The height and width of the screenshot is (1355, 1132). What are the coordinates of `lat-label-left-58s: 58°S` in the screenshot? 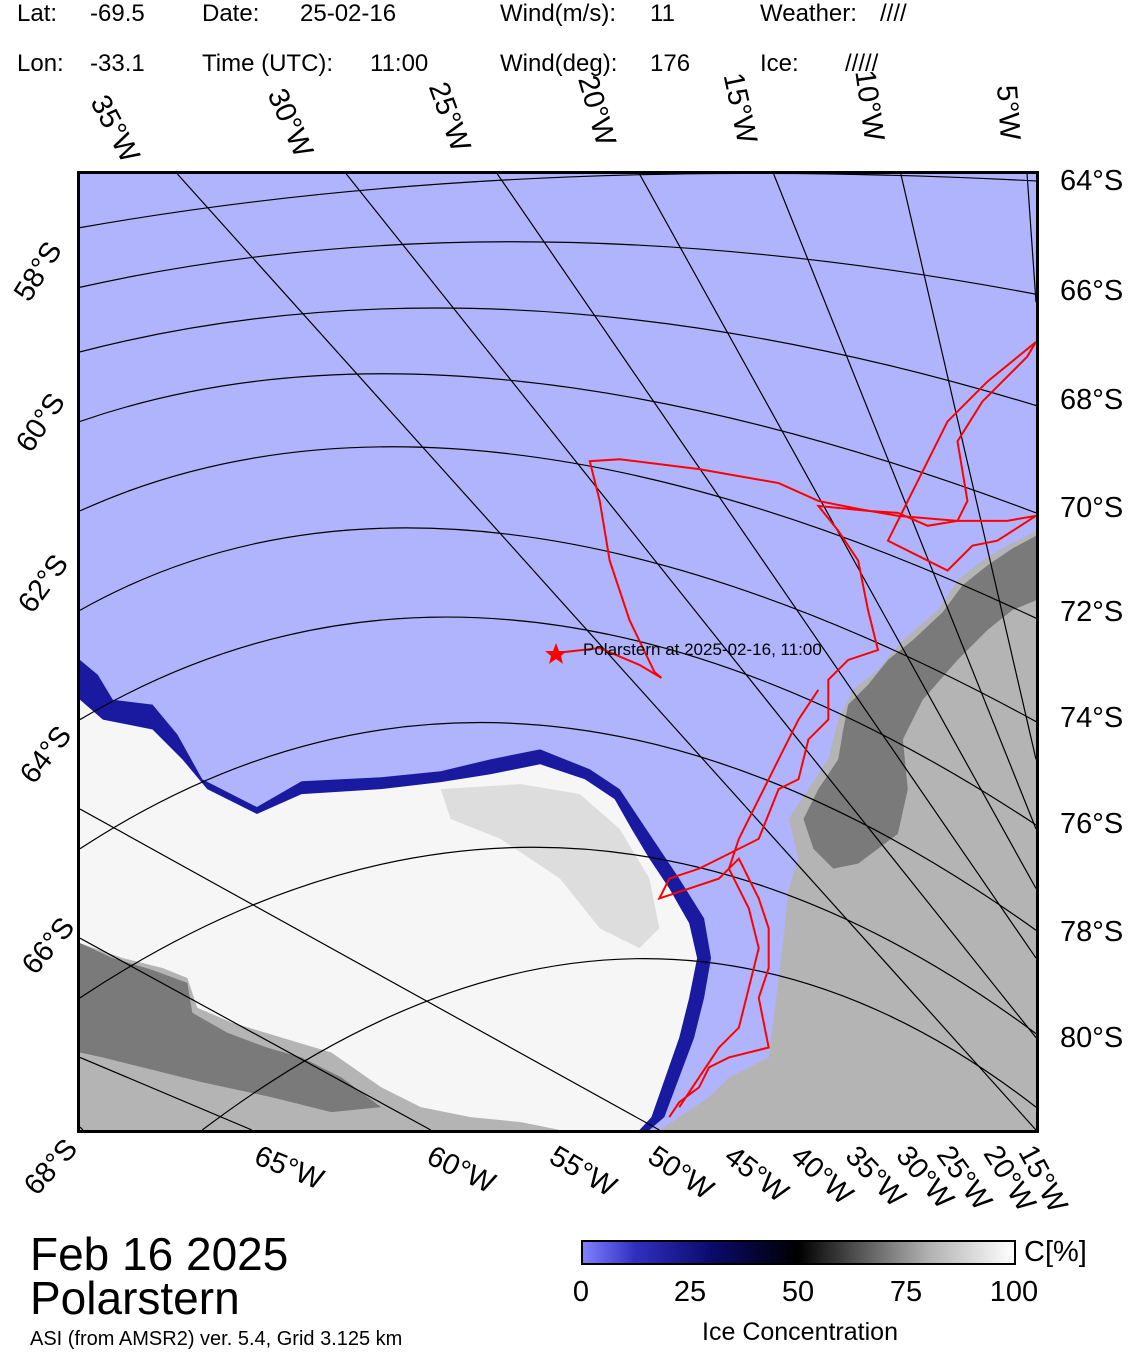 It's located at (38, 271).